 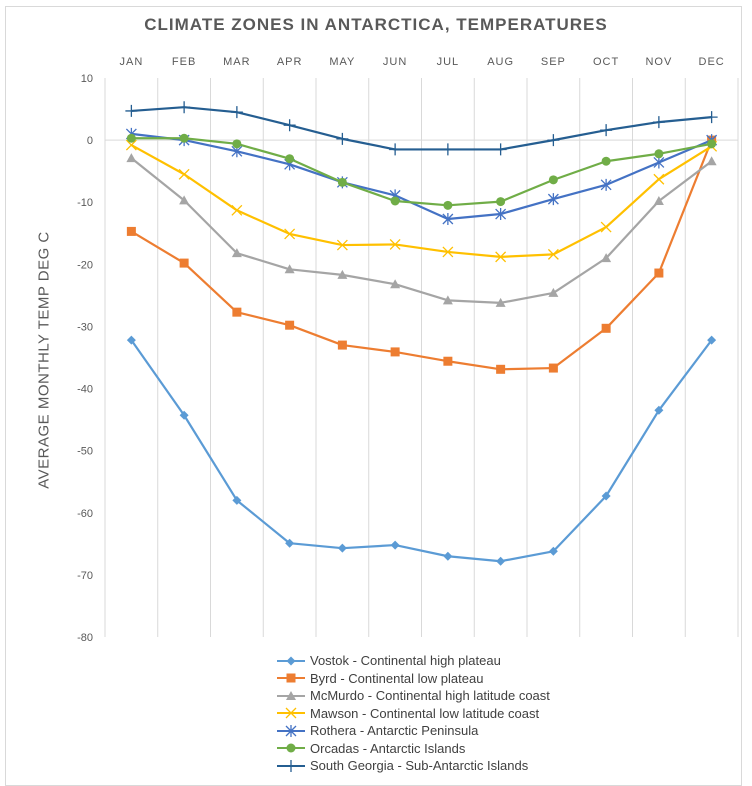 What do you see at coordinates (342, 62) in the screenshot?
I see `x-tick-label: MAY` at bounding box center [342, 62].